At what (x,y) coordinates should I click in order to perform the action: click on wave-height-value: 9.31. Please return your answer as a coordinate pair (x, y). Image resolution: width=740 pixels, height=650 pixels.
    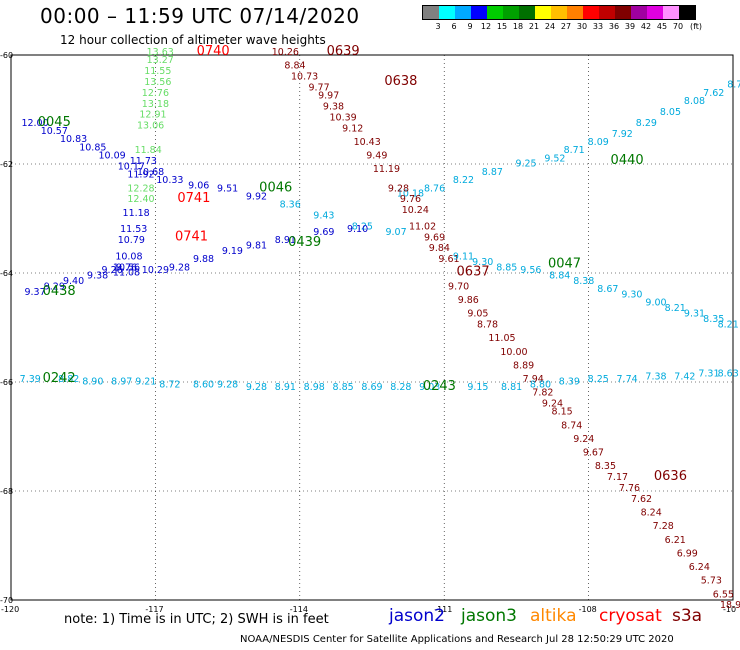
    Looking at the image, I should click on (694, 314).